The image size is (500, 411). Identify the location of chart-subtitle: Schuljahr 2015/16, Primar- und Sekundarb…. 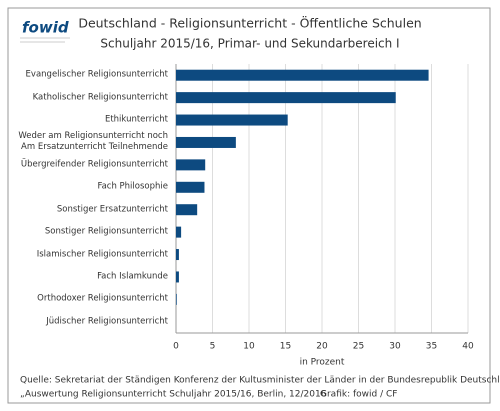
(249, 44).